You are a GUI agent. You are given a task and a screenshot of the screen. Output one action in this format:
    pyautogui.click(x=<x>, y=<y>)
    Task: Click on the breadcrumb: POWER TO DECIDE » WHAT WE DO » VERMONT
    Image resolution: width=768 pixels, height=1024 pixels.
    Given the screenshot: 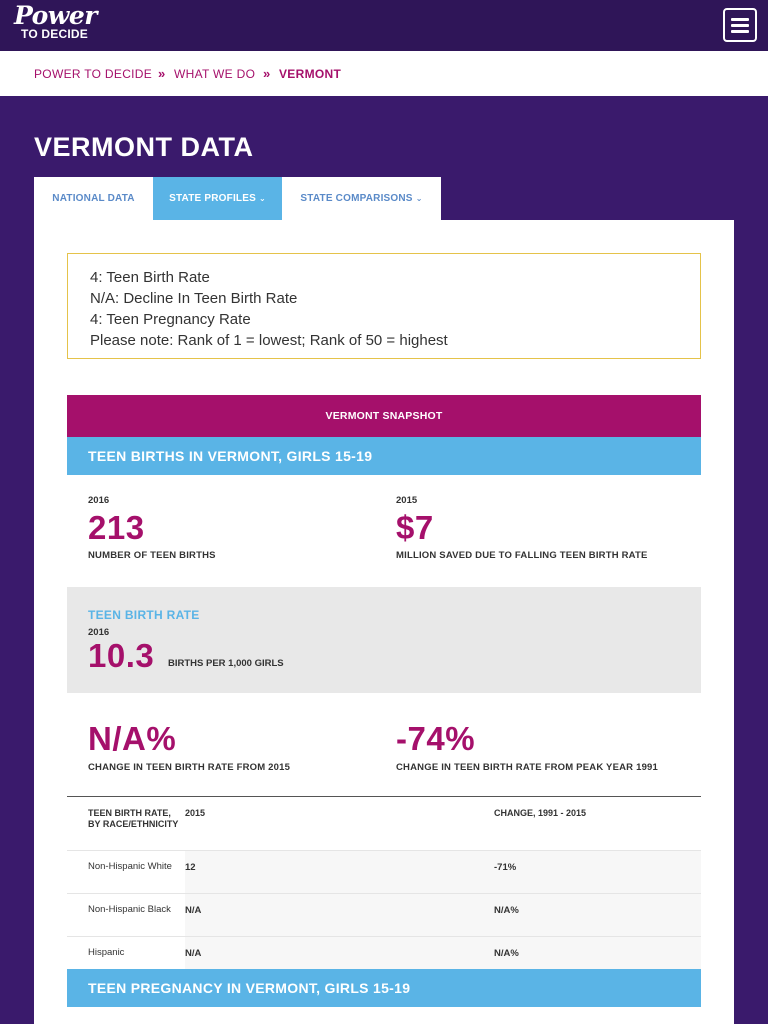 What is the action you would take?
    pyautogui.click(x=384, y=73)
    